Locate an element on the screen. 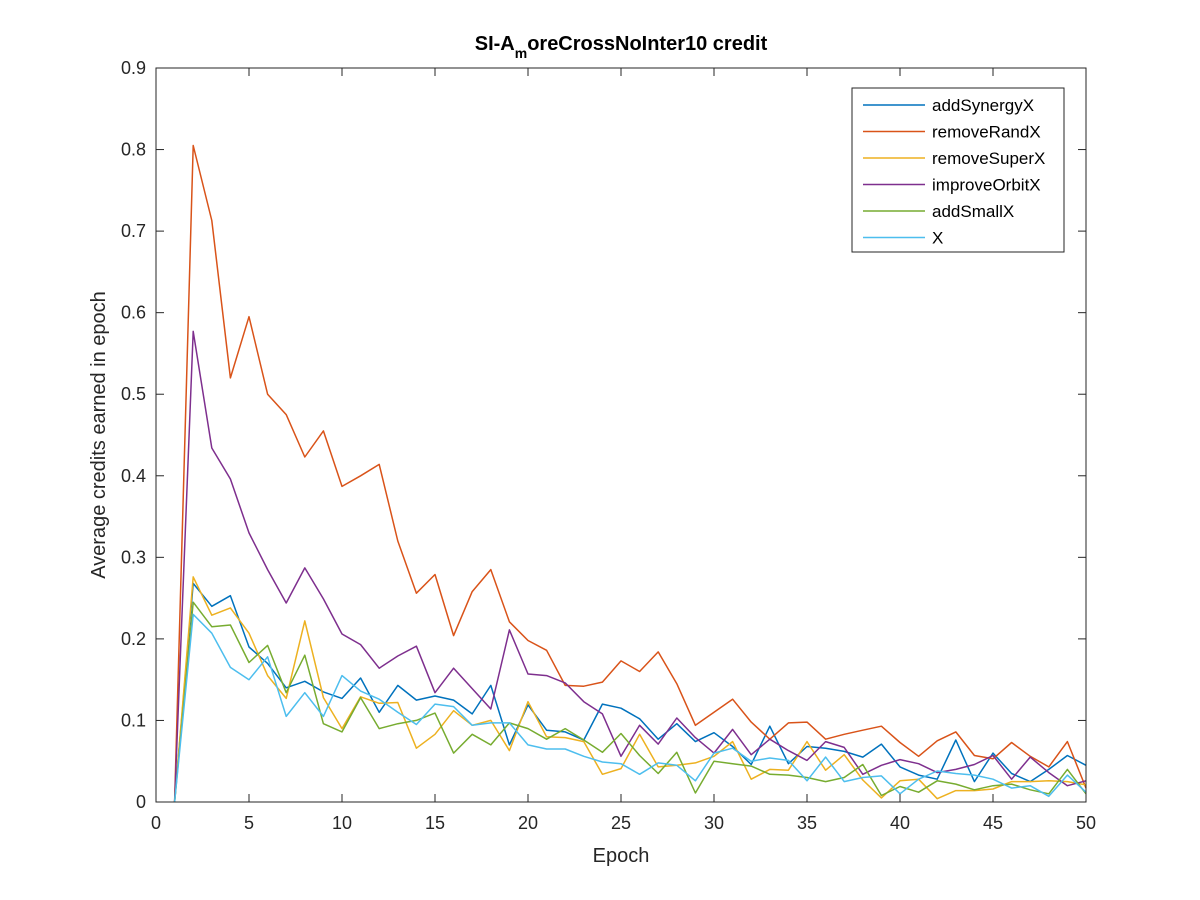 The image size is (1200, 900). y-tick-label: 0.6 is located at coordinates (133, 313).